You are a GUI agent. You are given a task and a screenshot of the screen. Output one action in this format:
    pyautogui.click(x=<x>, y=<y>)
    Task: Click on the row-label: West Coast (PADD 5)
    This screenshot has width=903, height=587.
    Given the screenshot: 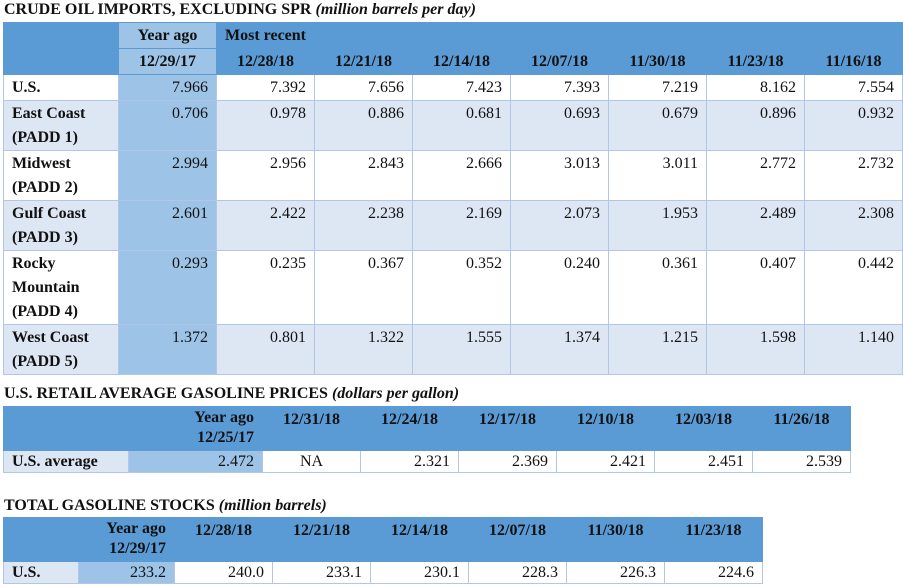 What is the action you would take?
    pyautogui.click(x=61, y=349)
    